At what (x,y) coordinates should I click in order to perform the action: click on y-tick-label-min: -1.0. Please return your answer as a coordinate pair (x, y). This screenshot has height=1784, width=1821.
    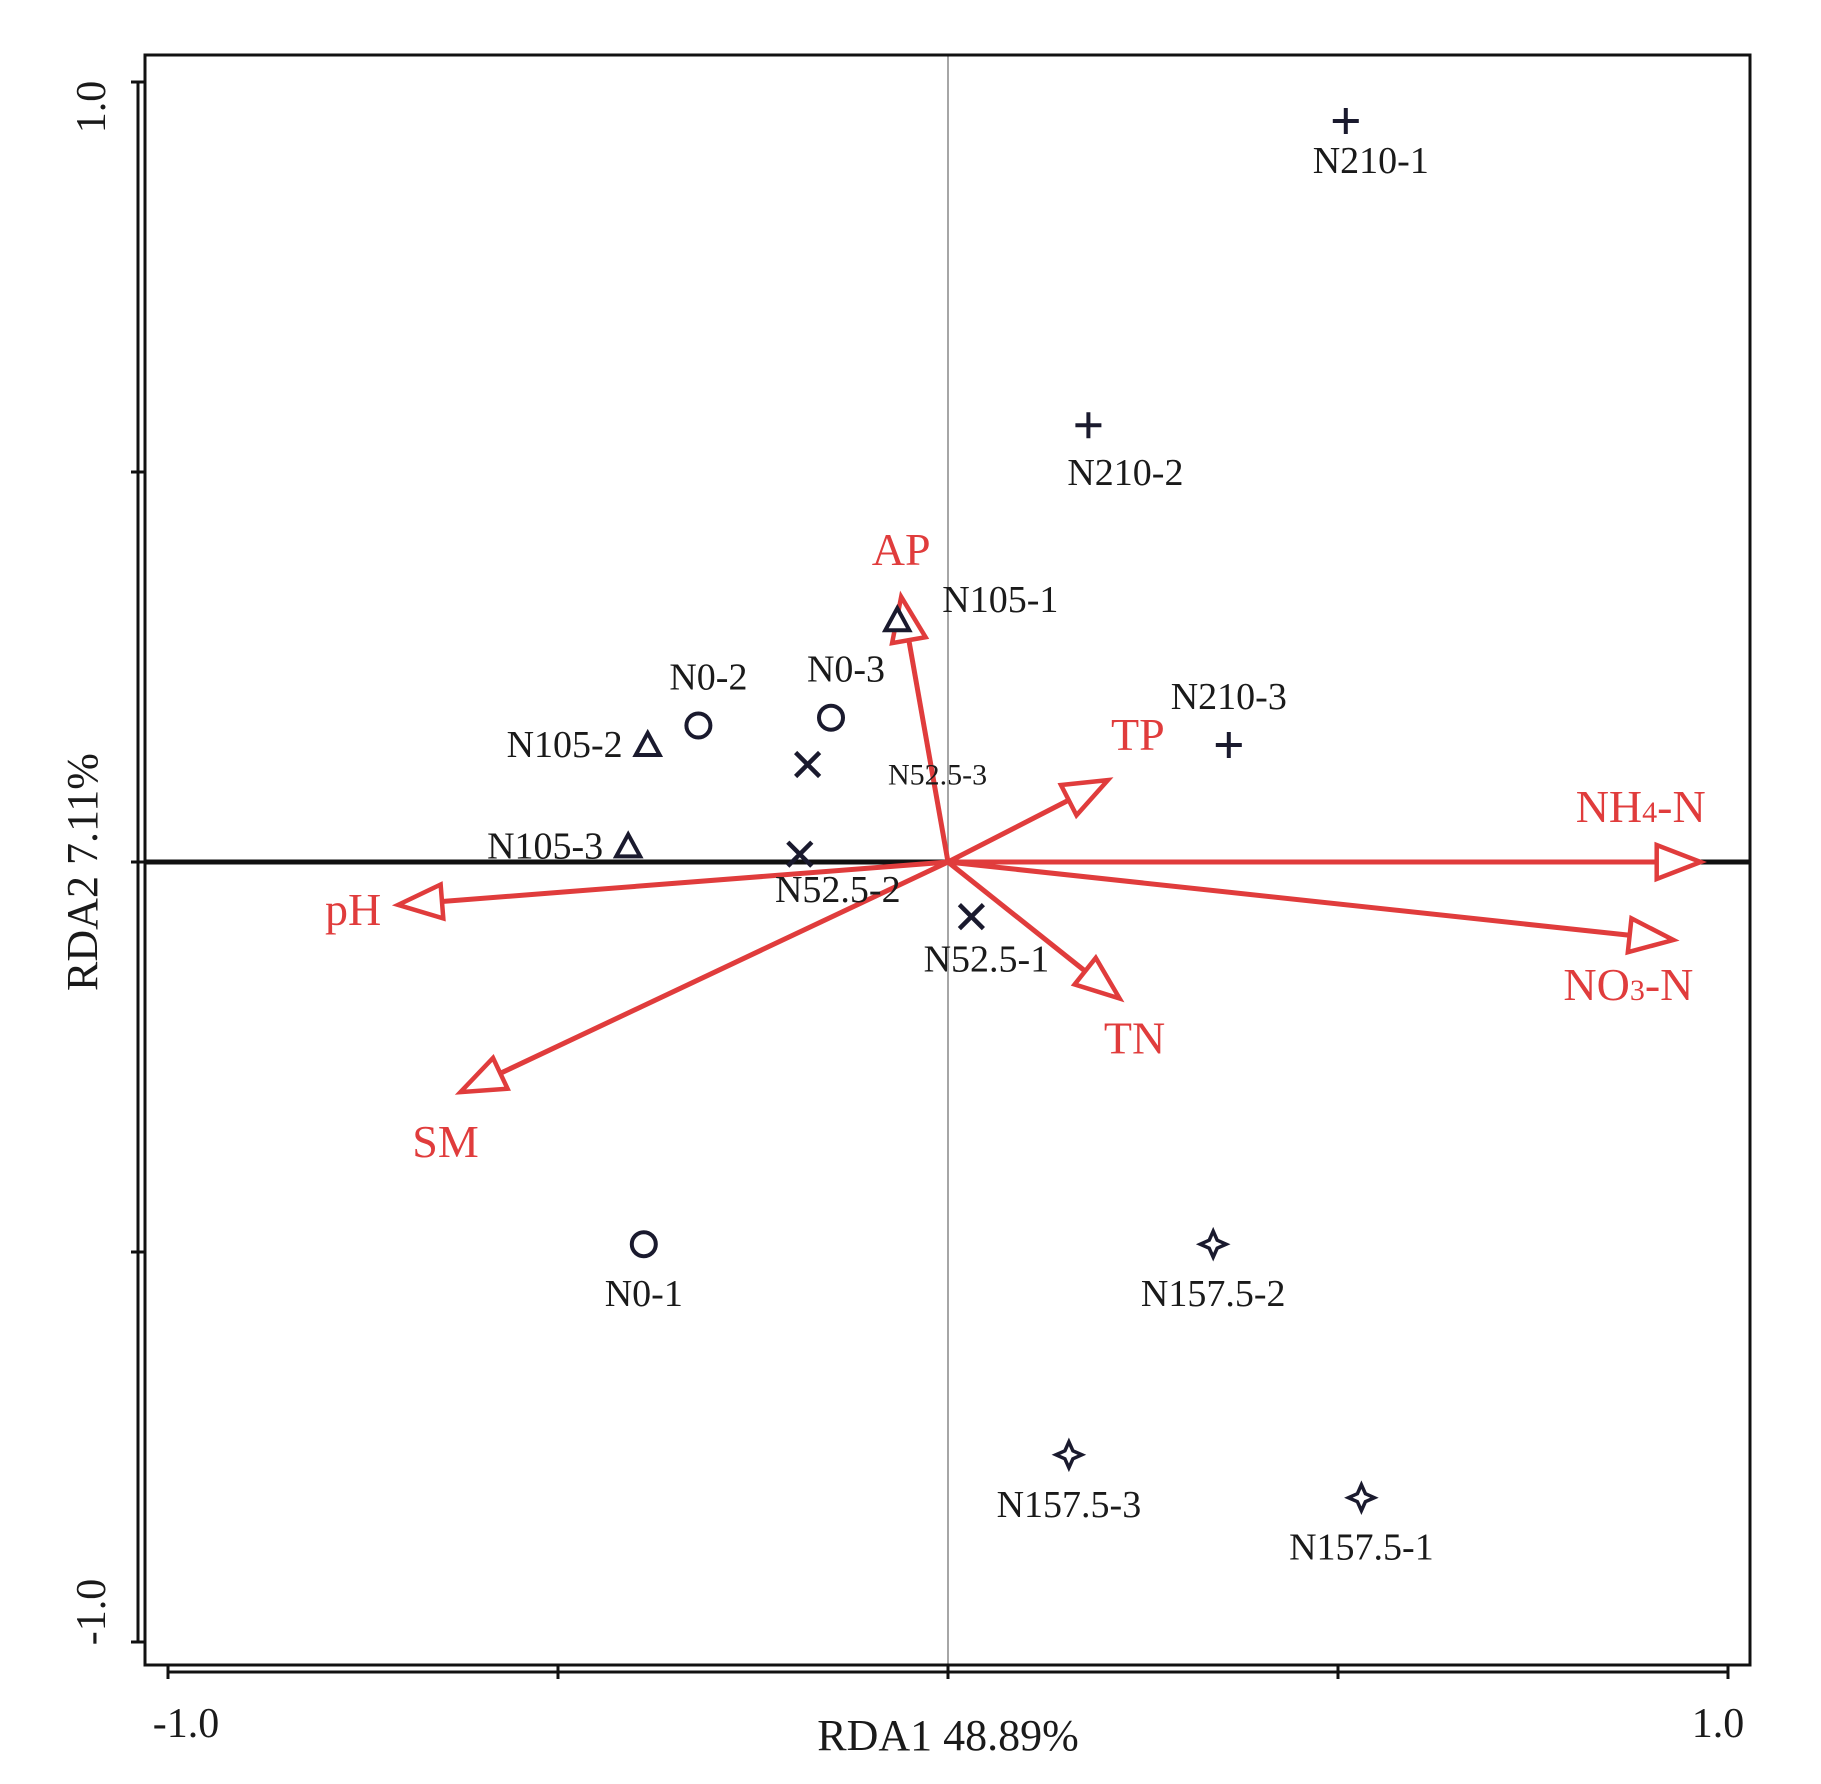
    Looking at the image, I should click on (92, 1612).